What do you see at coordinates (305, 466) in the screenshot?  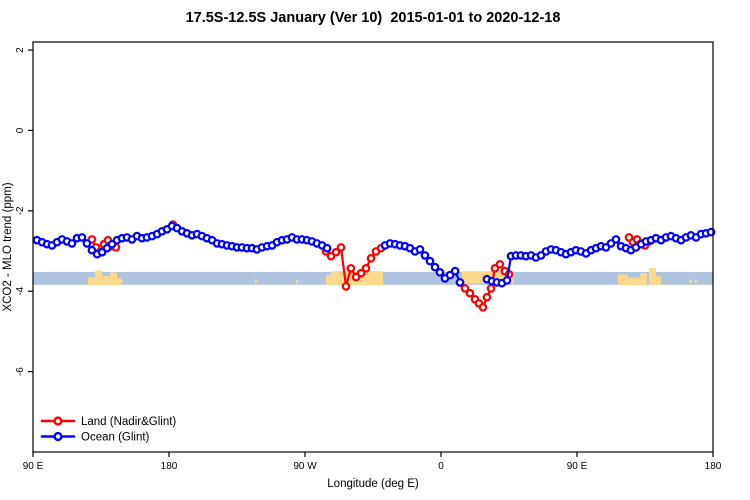 I see `x-tick-label: 90 W` at bounding box center [305, 466].